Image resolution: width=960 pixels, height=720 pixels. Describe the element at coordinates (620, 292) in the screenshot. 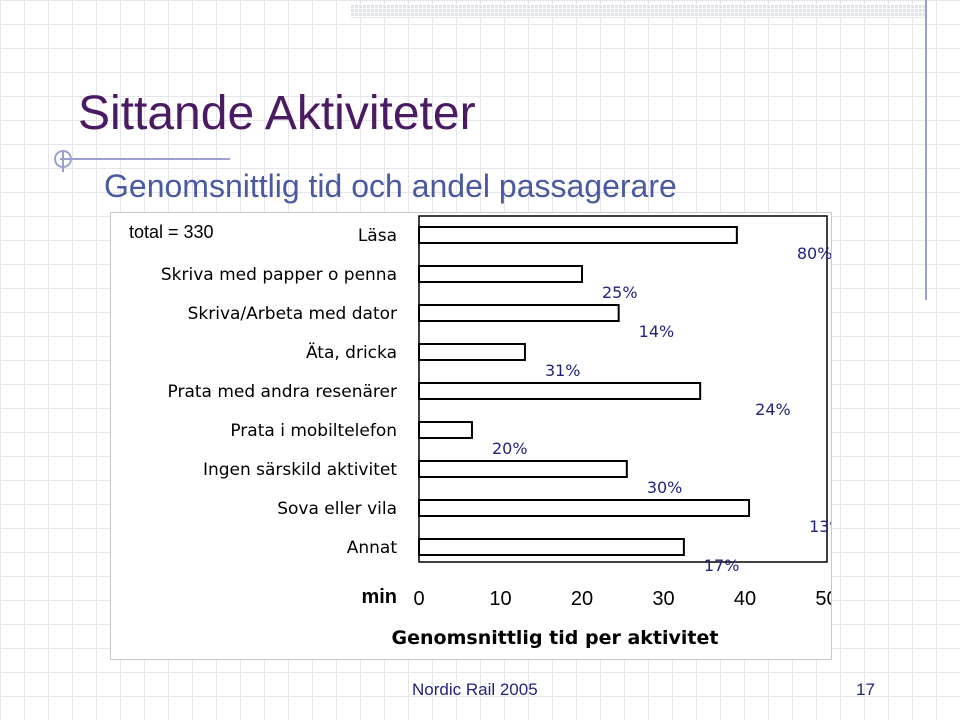

I see `share-label: 25%` at that location.